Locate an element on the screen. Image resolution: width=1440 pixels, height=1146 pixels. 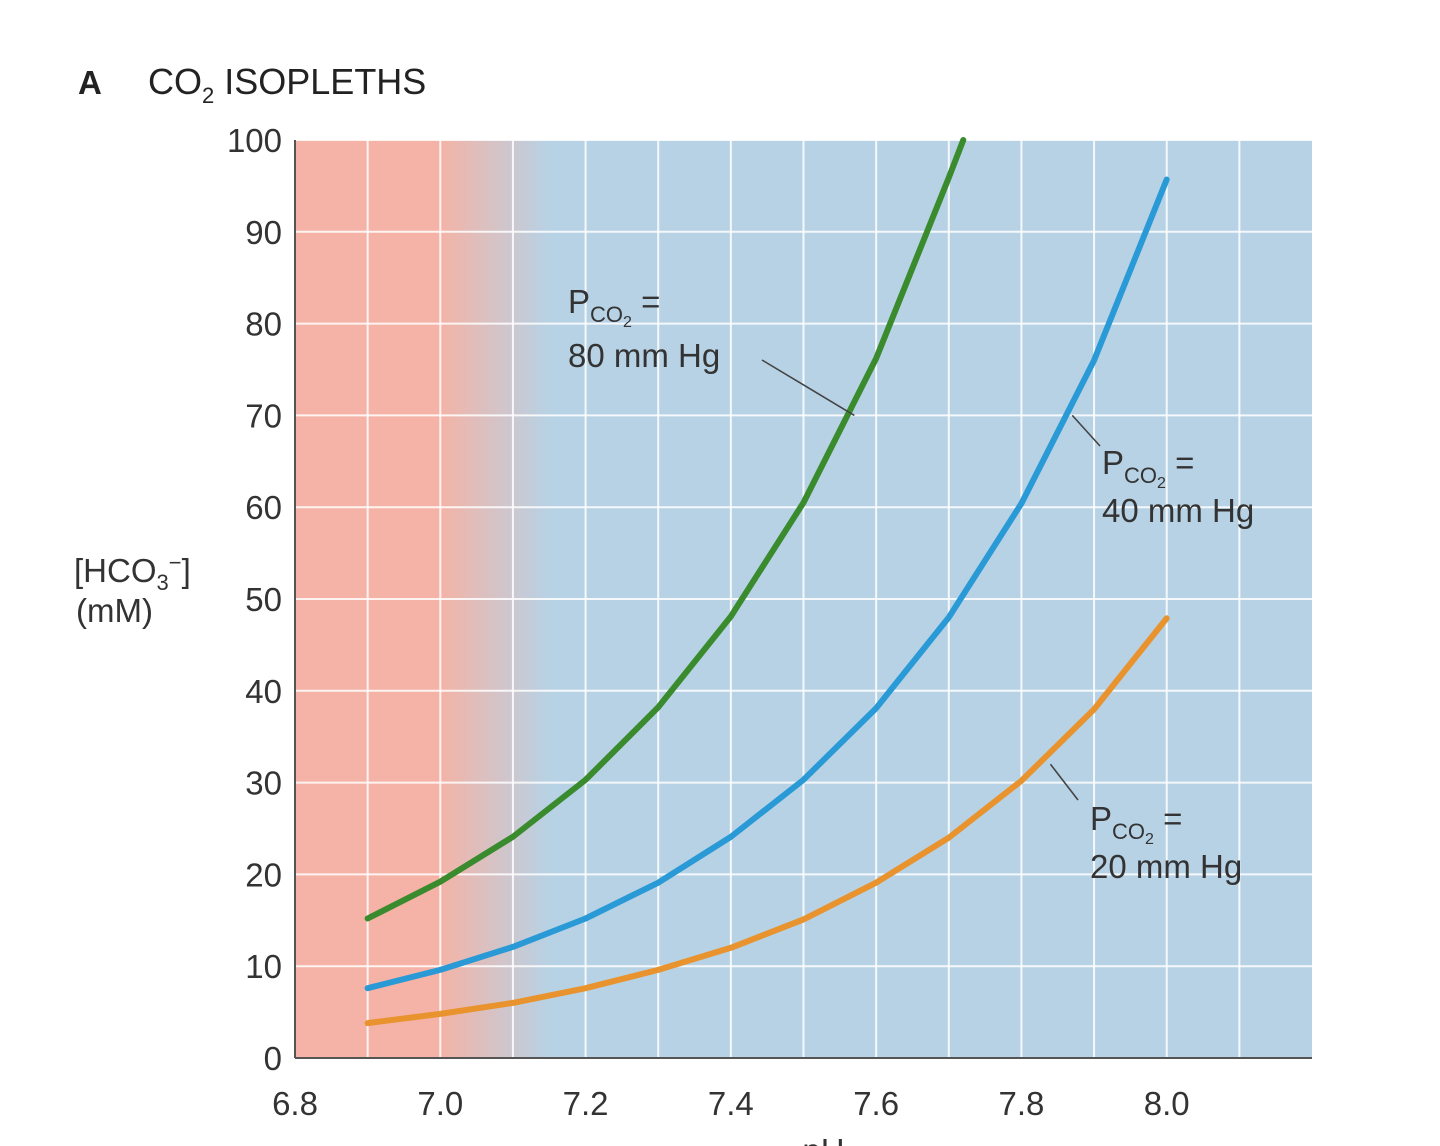
y-axis-label-sup: − is located at coordinates (175, 562).